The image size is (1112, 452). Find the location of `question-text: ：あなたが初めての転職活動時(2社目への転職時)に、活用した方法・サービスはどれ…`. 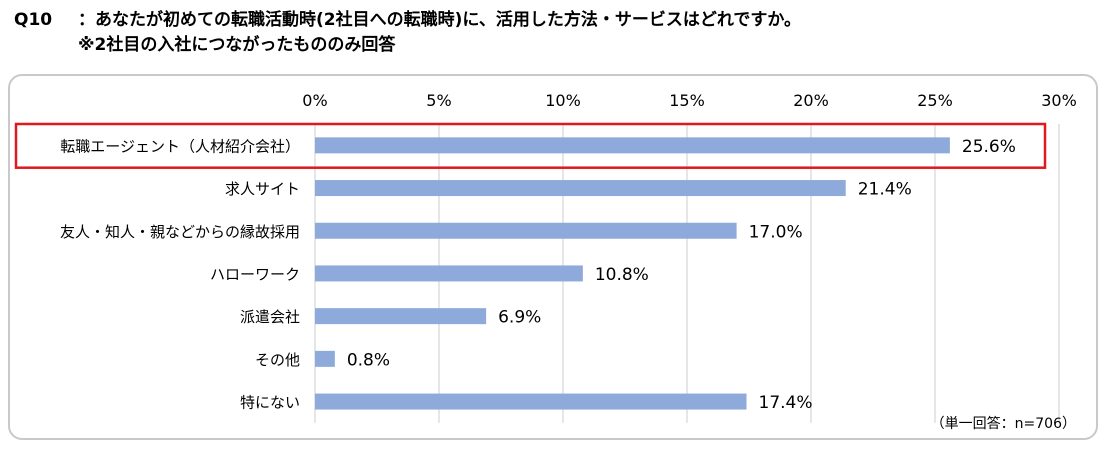

question-text: ：あなたが初めての転職活動時(2社目への転職時)に、活用した方法・サービスはどれ… is located at coordinates (440, 20).